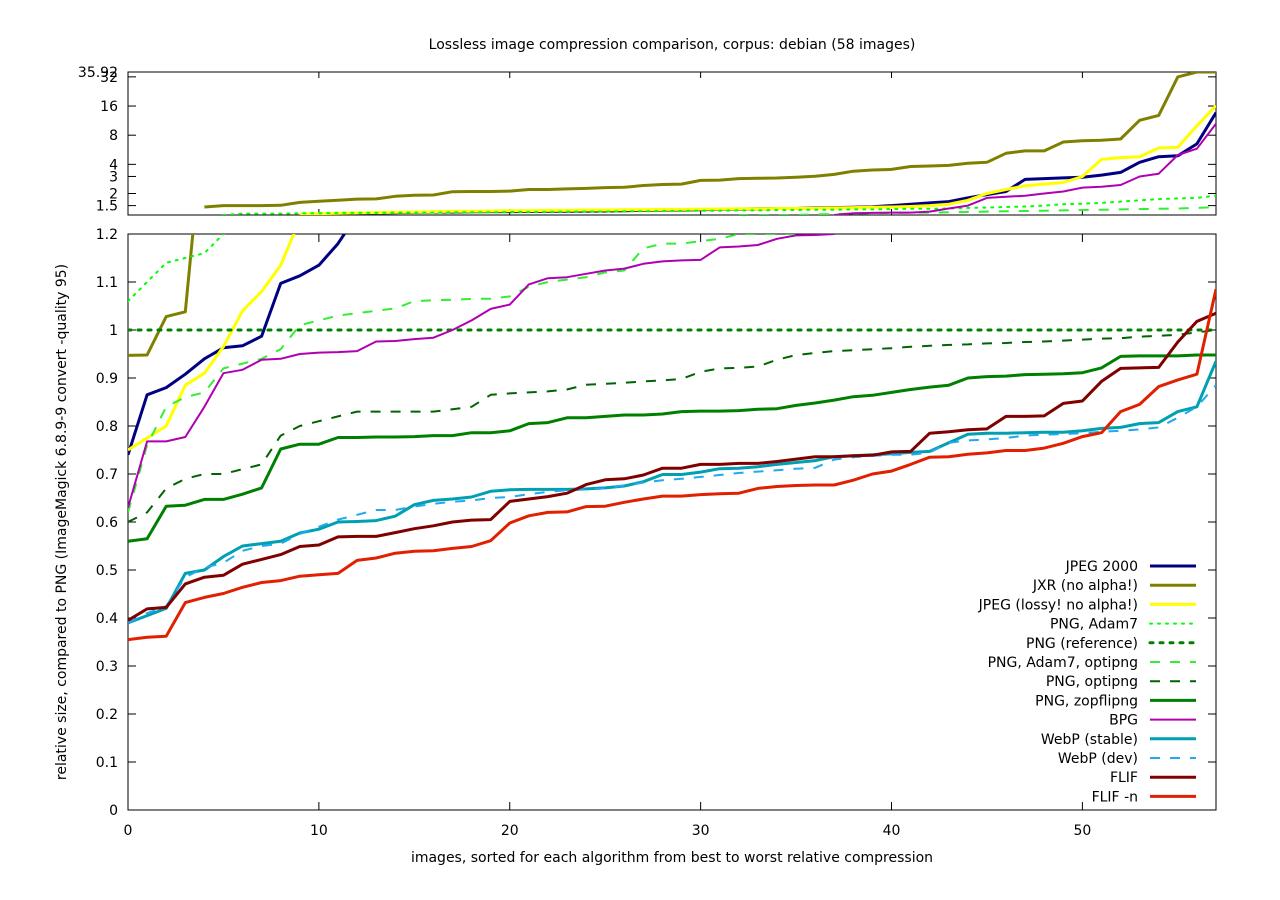 The image size is (1280, 900). Describe the element at coordinates (109, 107) in the screenshot. I see `y-tick-label: 16` at that location.